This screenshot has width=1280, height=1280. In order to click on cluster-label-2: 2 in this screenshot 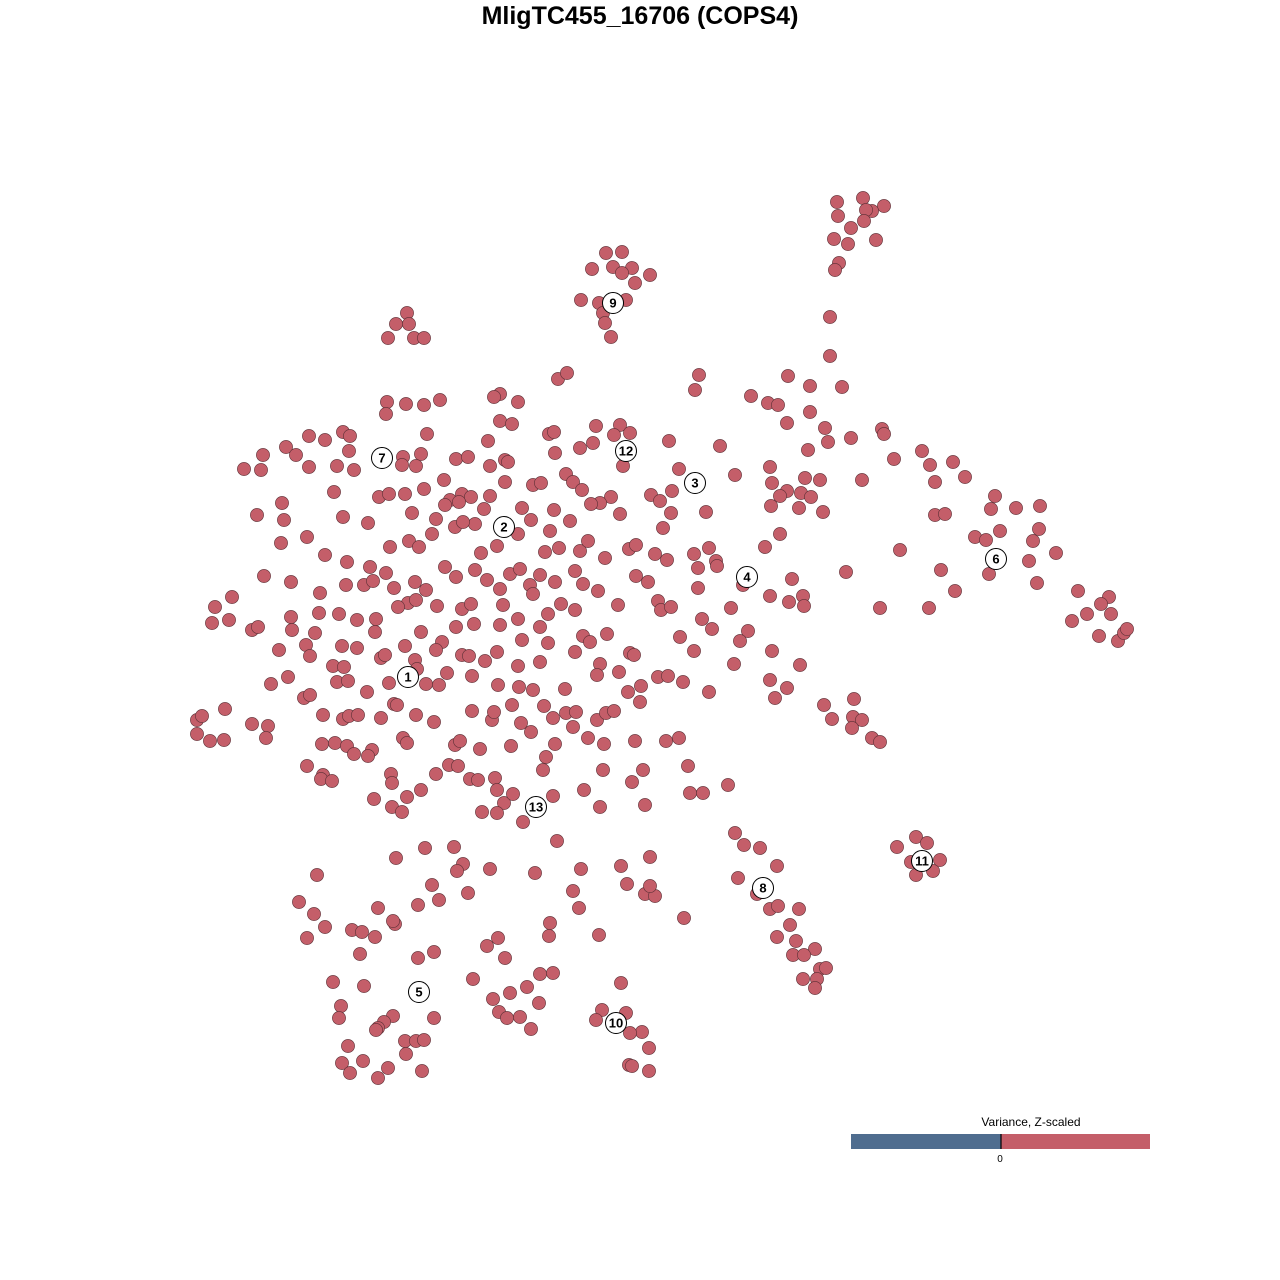, I will do `click(504, 527)`.